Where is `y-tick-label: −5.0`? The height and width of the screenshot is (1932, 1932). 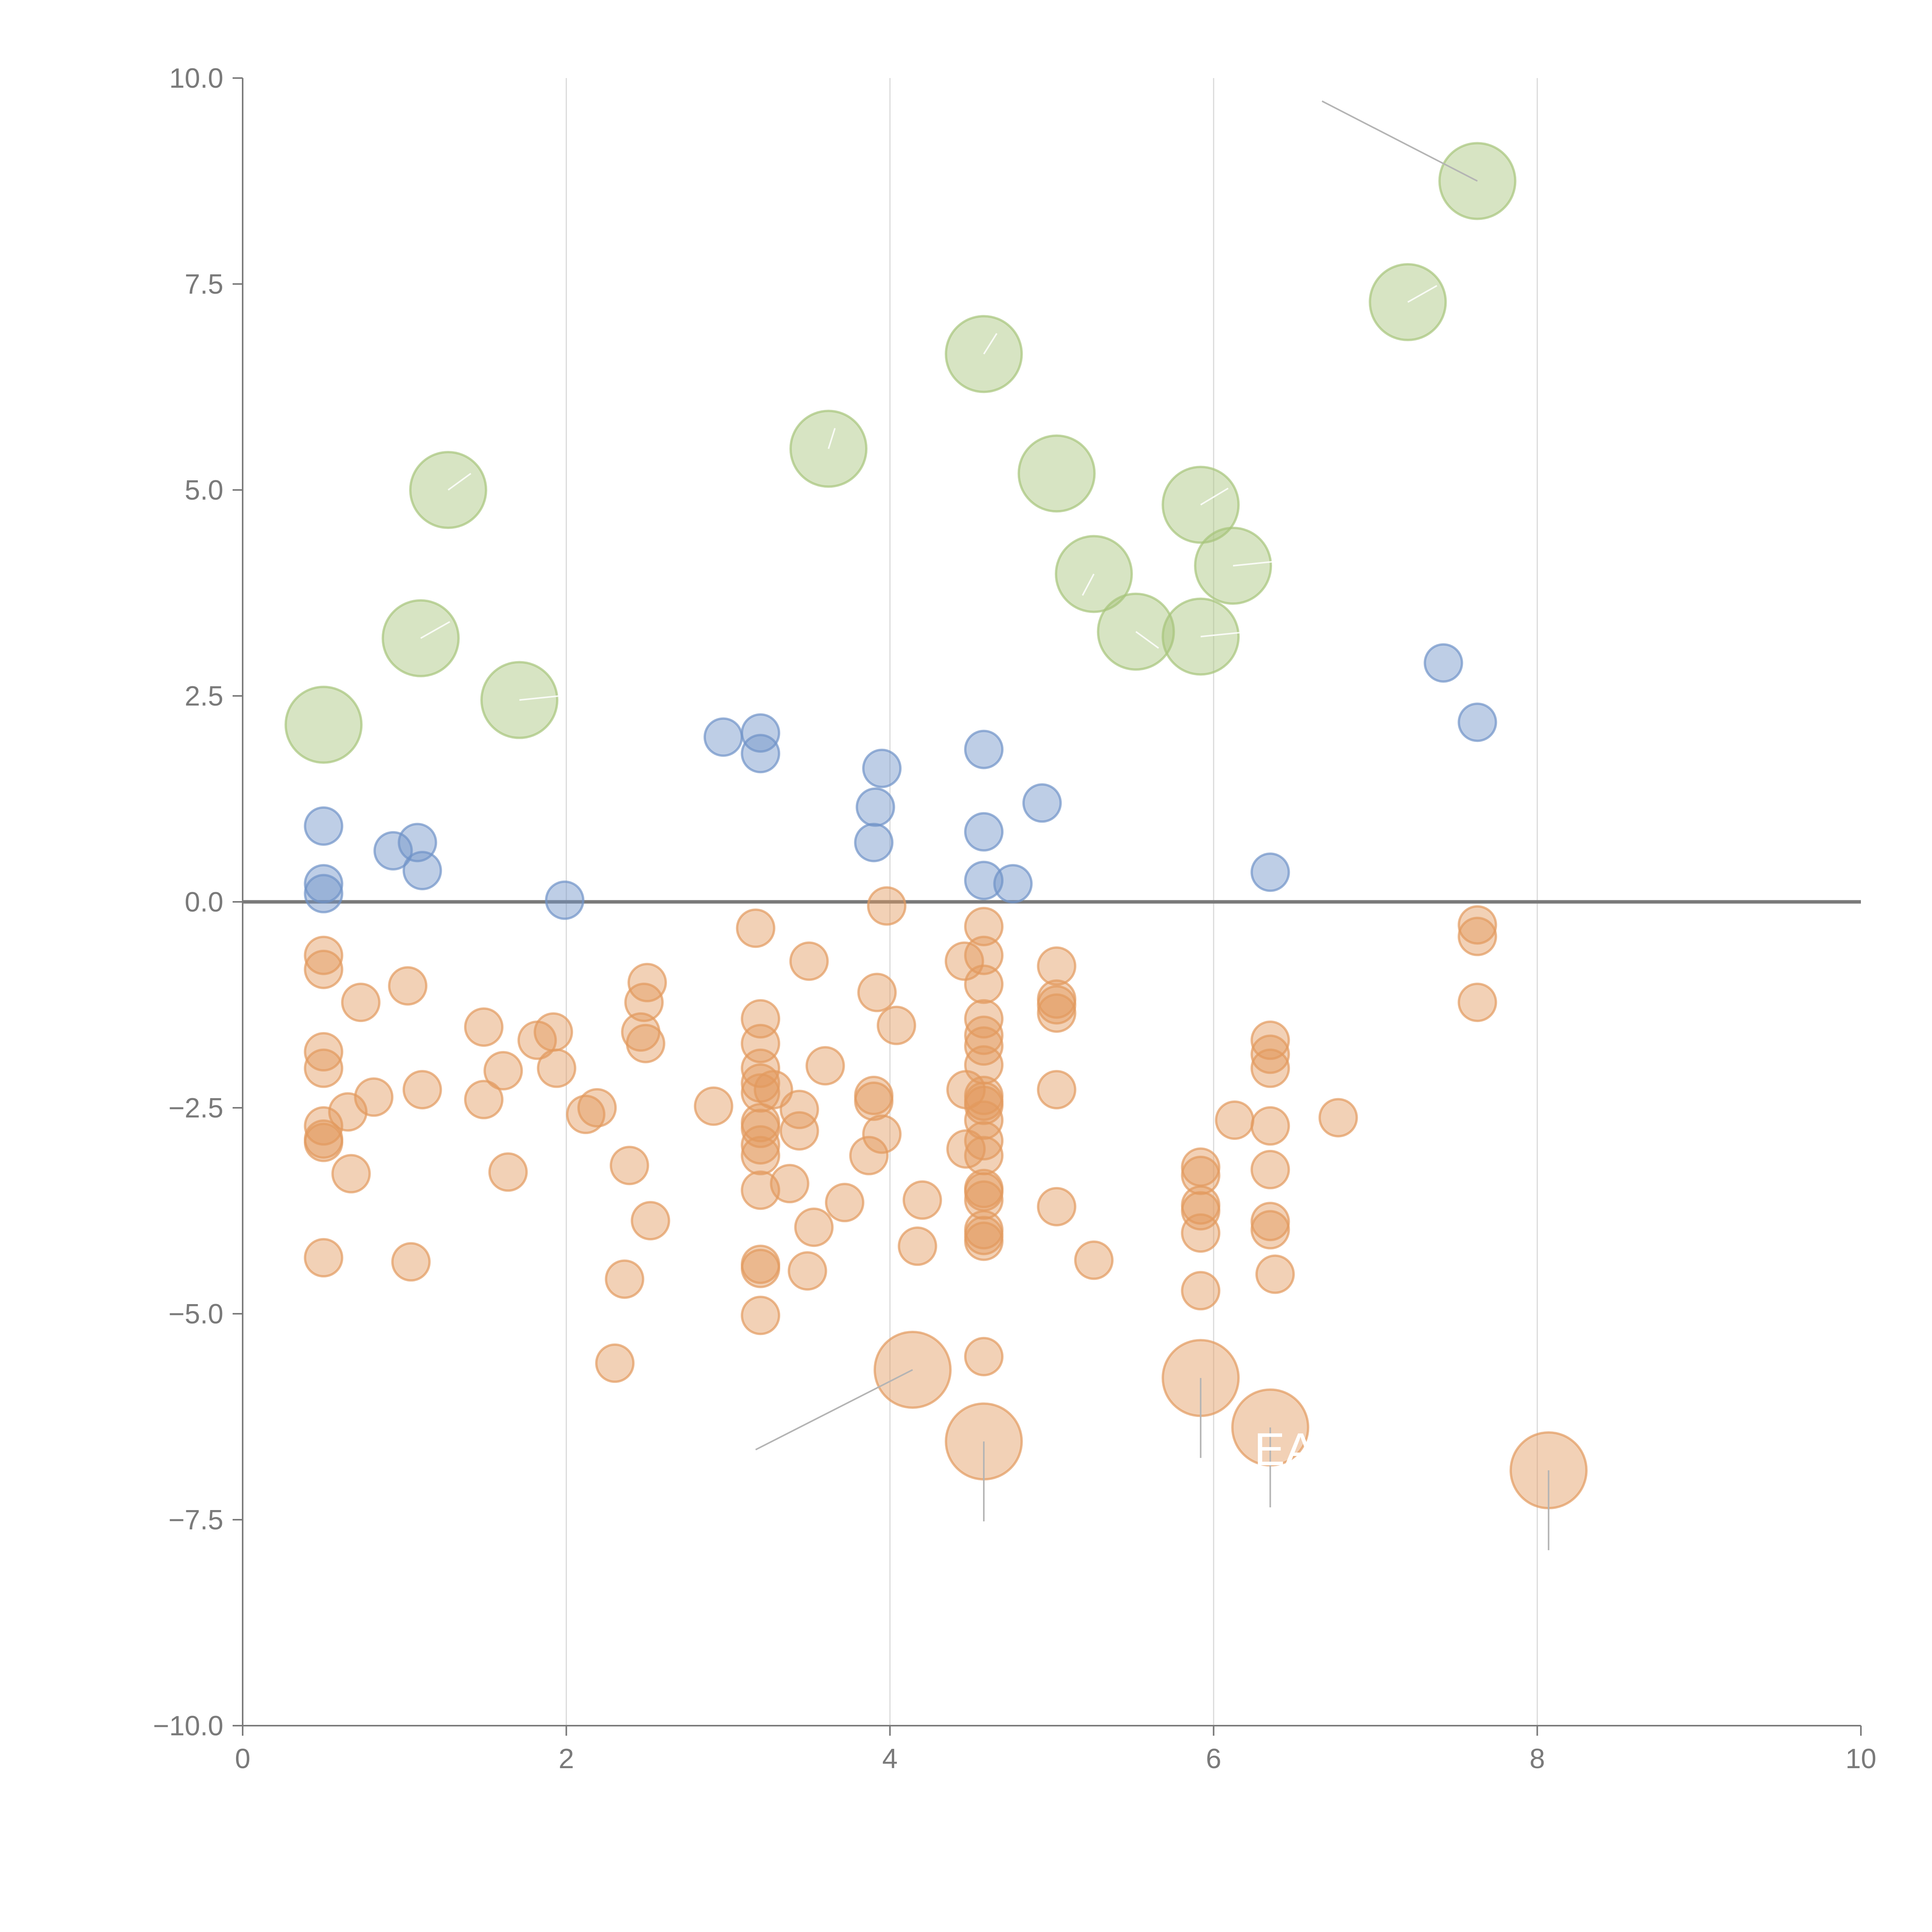
y-tick-label: −5.0 is located at coordinates (196, 1314).